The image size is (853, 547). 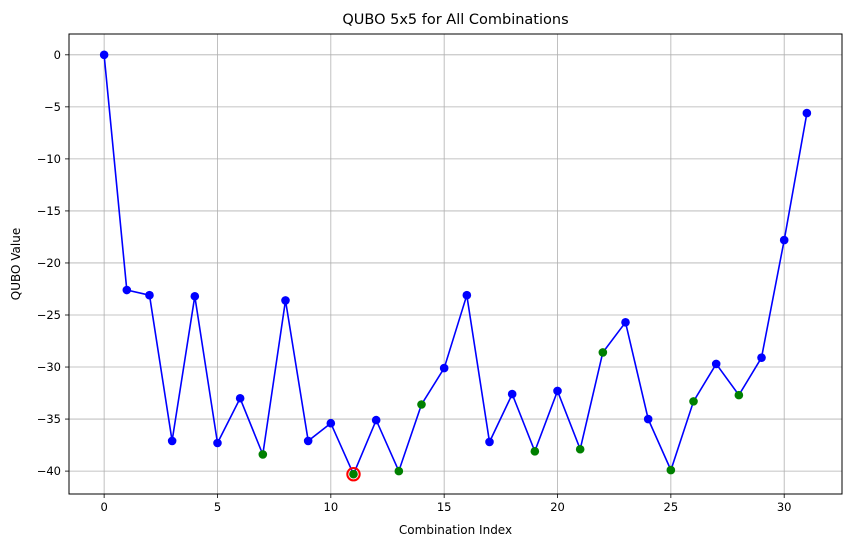 I want to click on y-tick-label: −5, so click(x=52, y=107).